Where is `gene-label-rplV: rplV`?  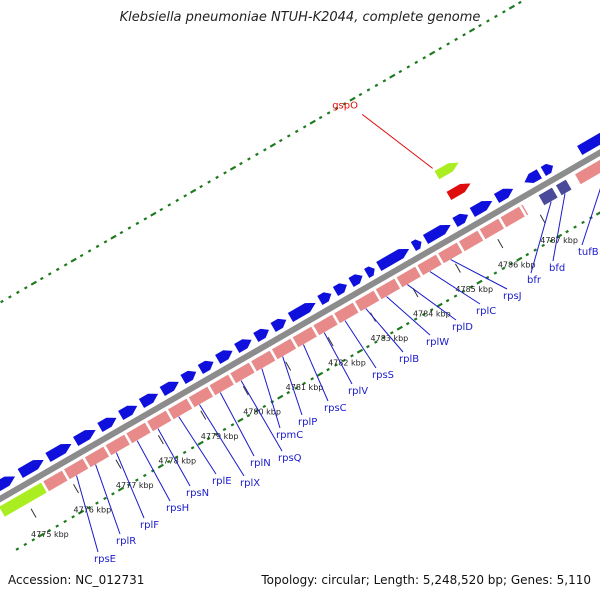
gene-label-rplV: rplV is located at coordinates (358, 391).